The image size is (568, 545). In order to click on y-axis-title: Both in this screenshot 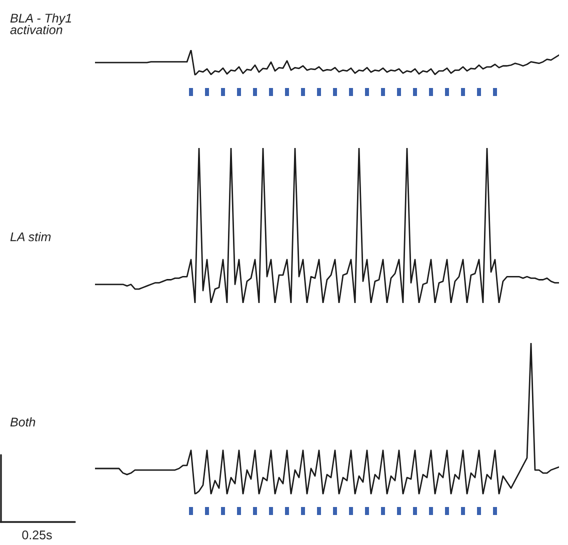, I will do `click(23, 421)`.